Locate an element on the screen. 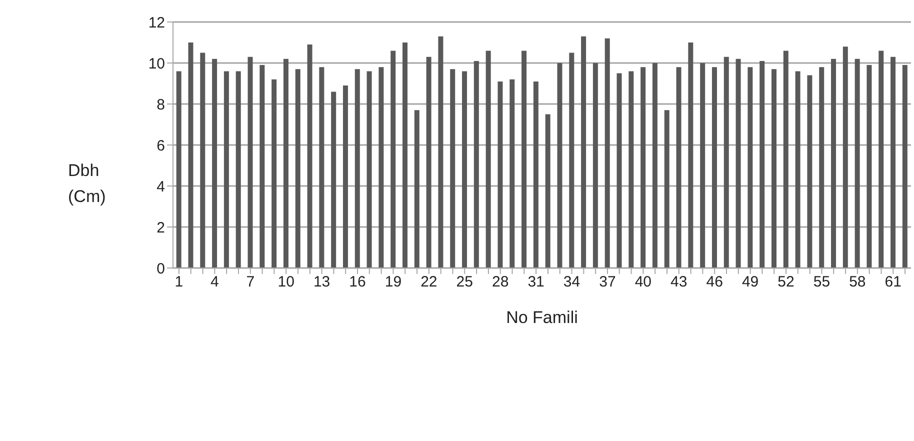 The width and height of the screenshot is (914, 441). x-tick-label: 37 is located at coordinates (607, 282).